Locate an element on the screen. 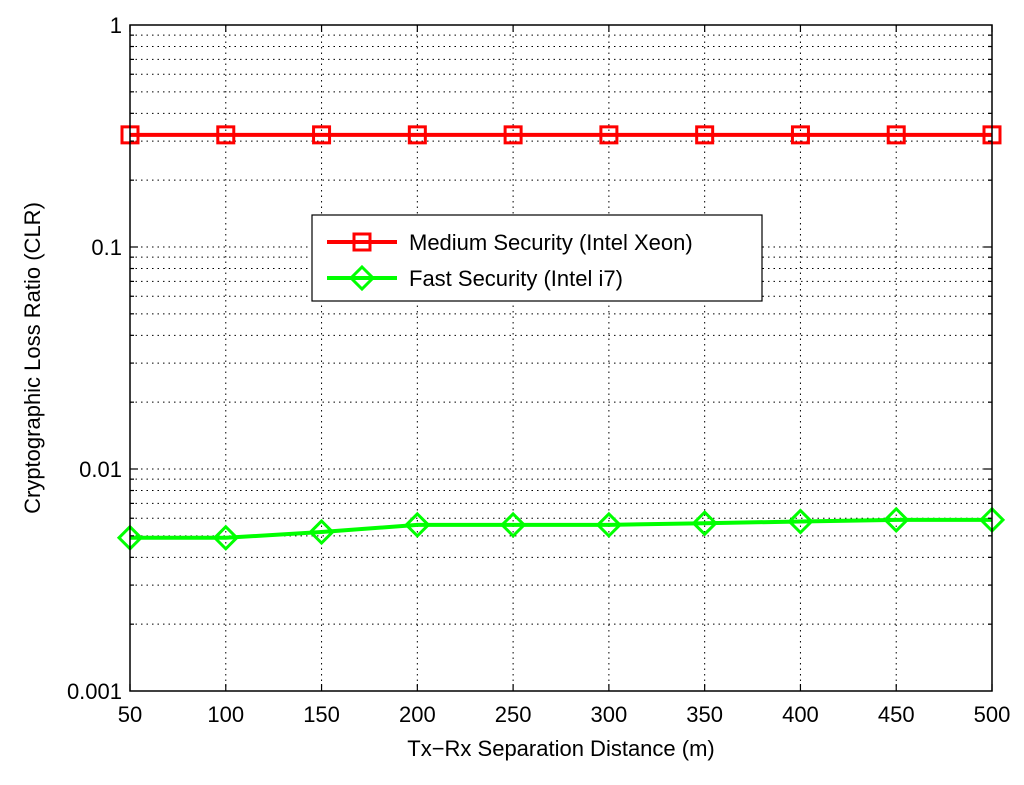 The image size is (1024, 785). x-tick-label: 50 is located at coordinates (130, 714).